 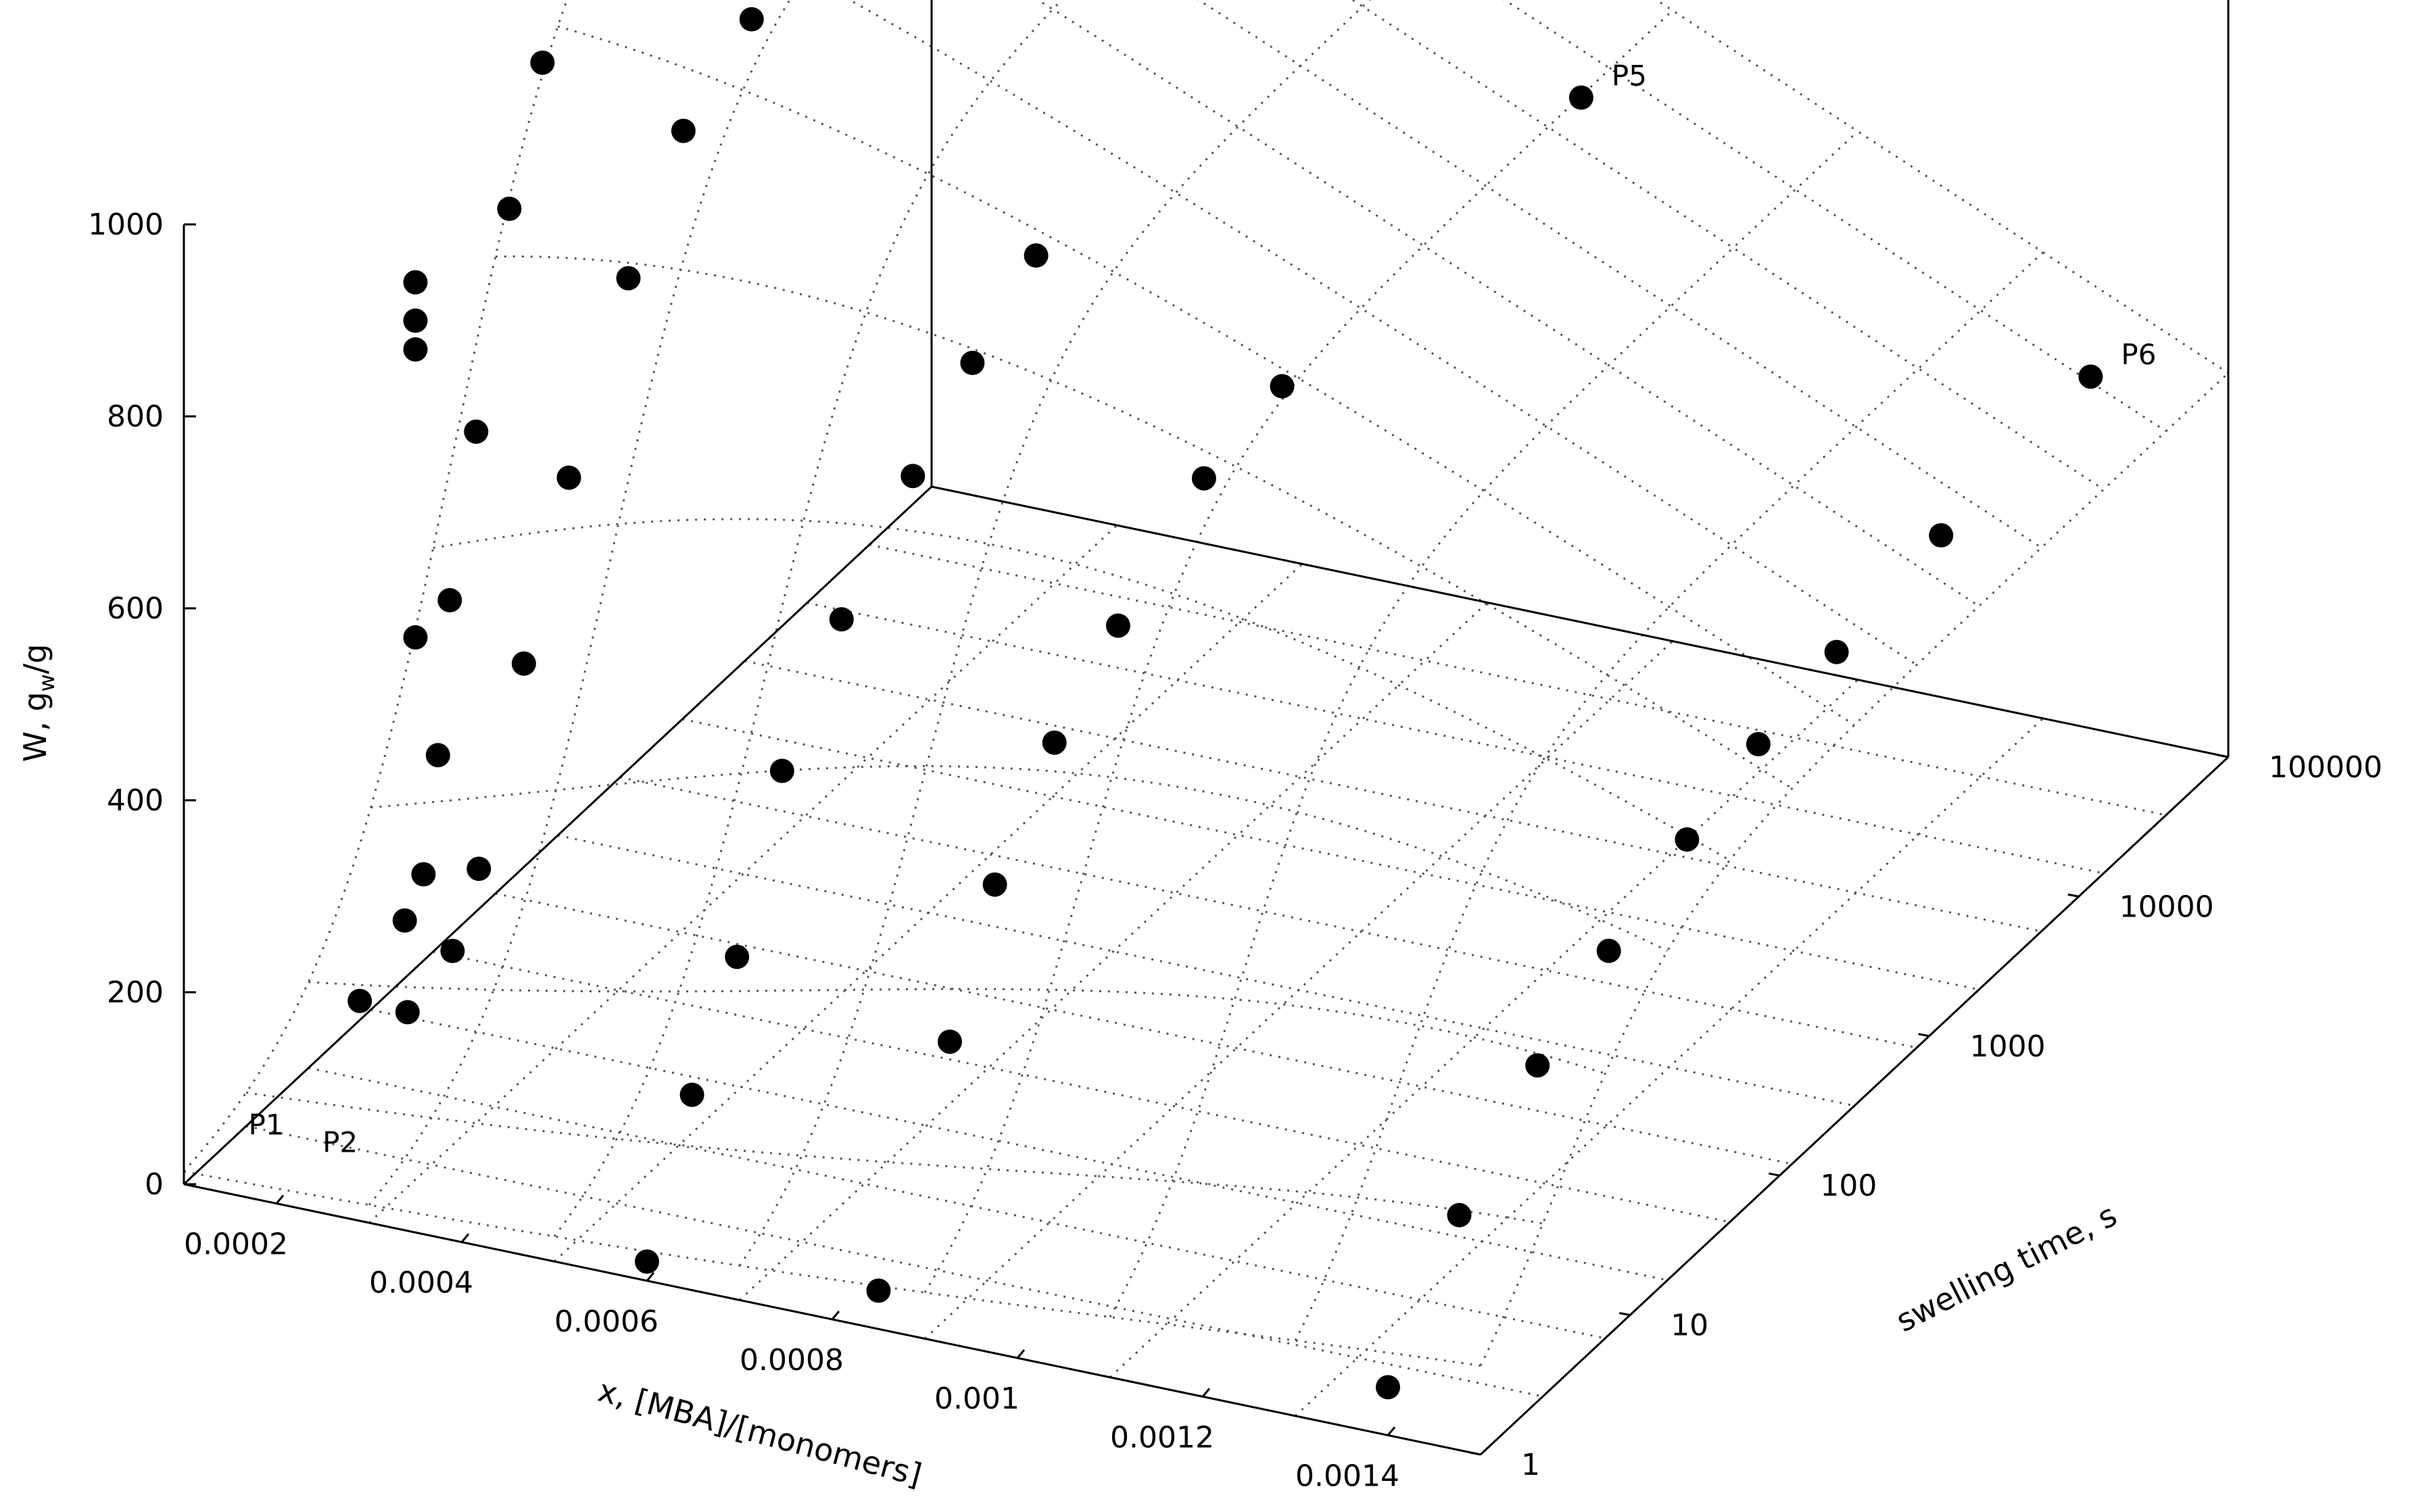 I want to click on z-tick-label: 0, so click(x=154, y=1184).